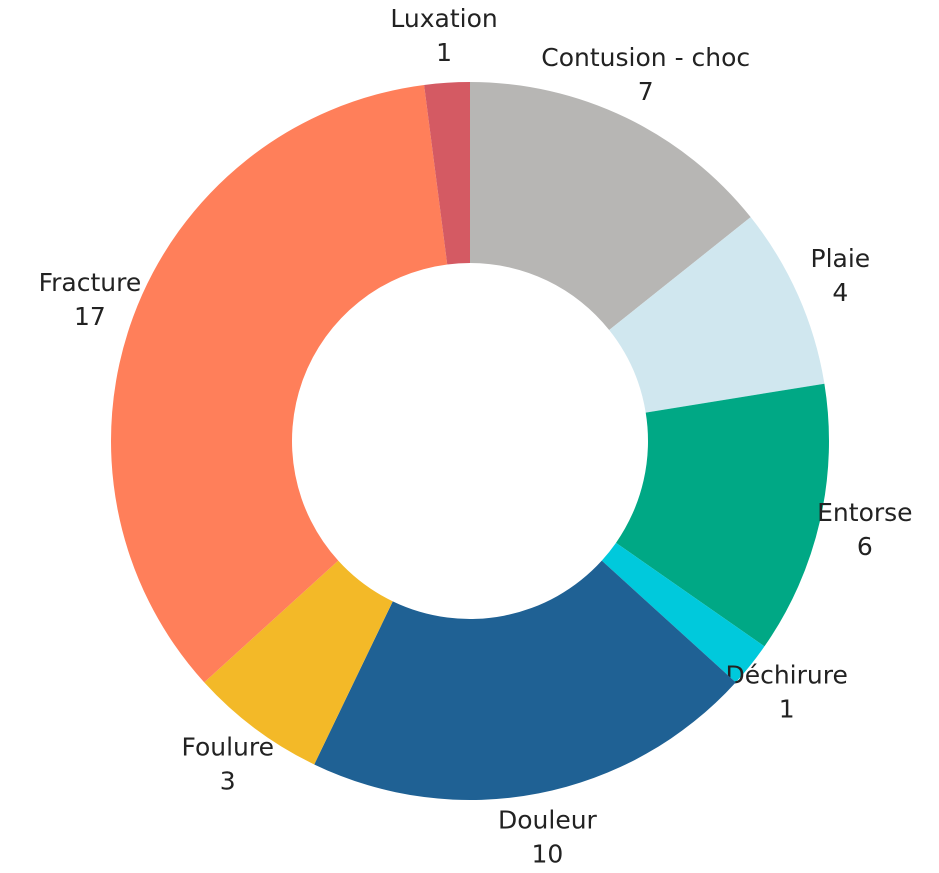 The height and width of the screenshot is (873, 939). Describe the element at coordinates (841, 258) in the screenshot. I see `slice-label: Plaie` at that location.